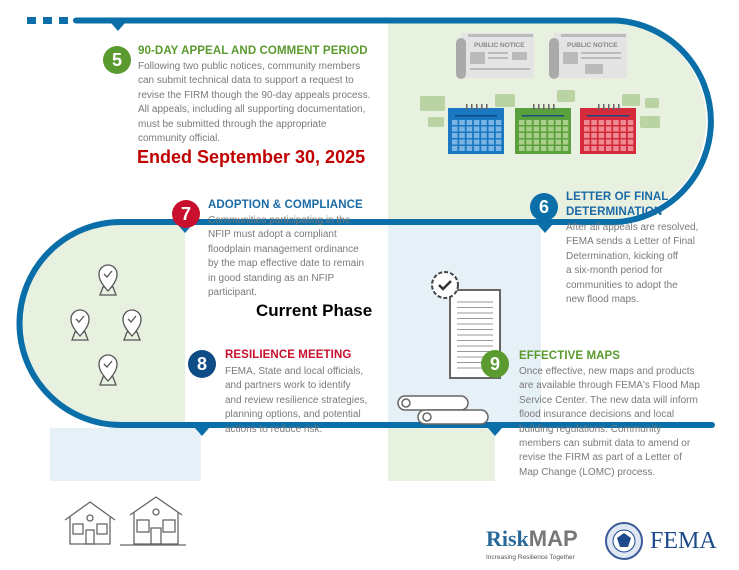 This screenshot has height=570, width=739. Describe the element at coordinates (179, 138) in the screenshot. I see `text-line: community official.` at that location.